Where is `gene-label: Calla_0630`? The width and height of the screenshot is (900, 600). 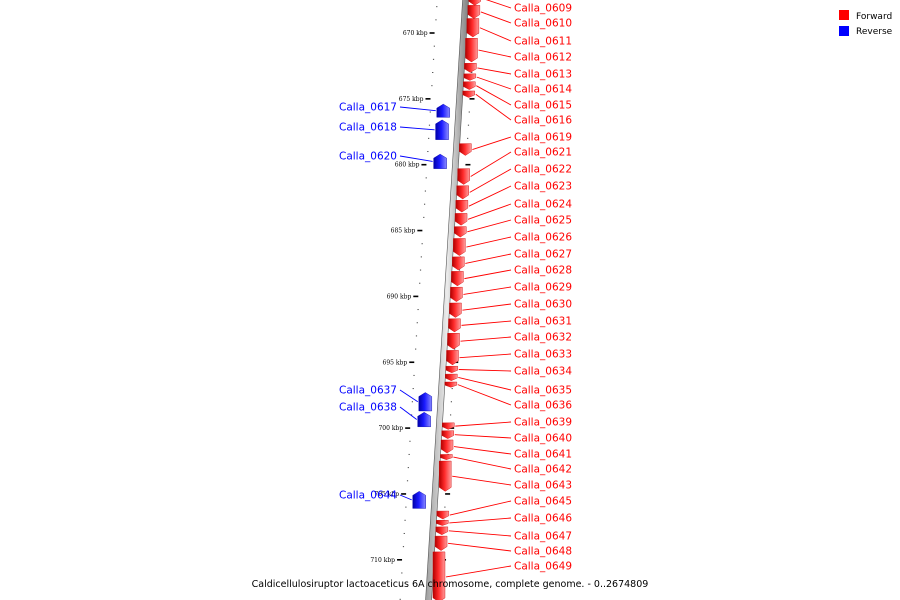 gene-label: Calla_0630 is located at coordinates (543, 305).